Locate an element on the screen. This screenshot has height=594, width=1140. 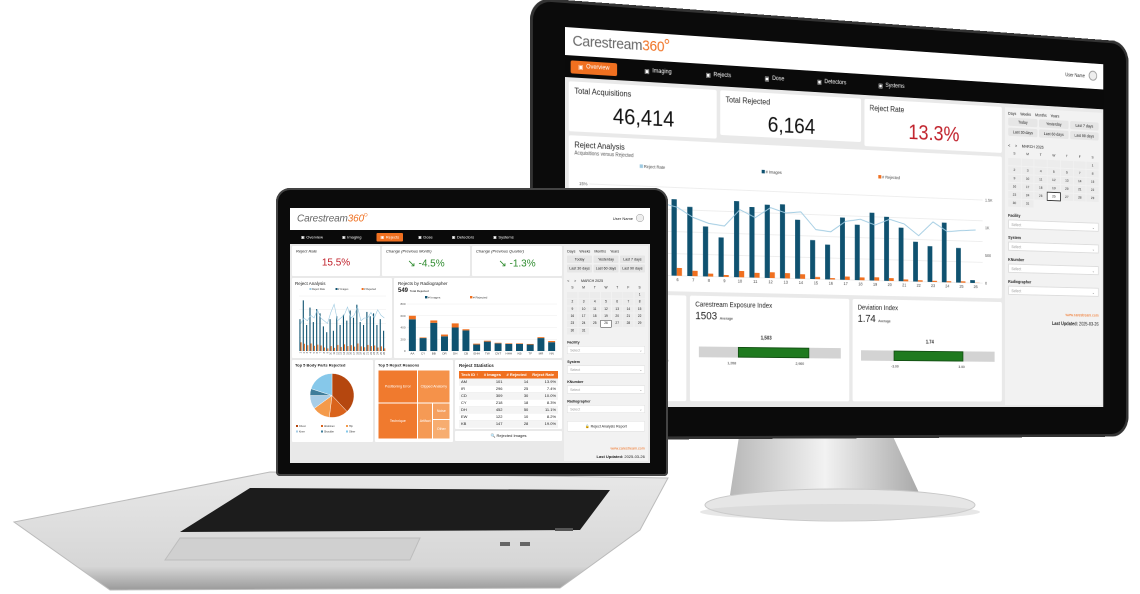
calendar-day: 11 is located at coordinates (594, 309).